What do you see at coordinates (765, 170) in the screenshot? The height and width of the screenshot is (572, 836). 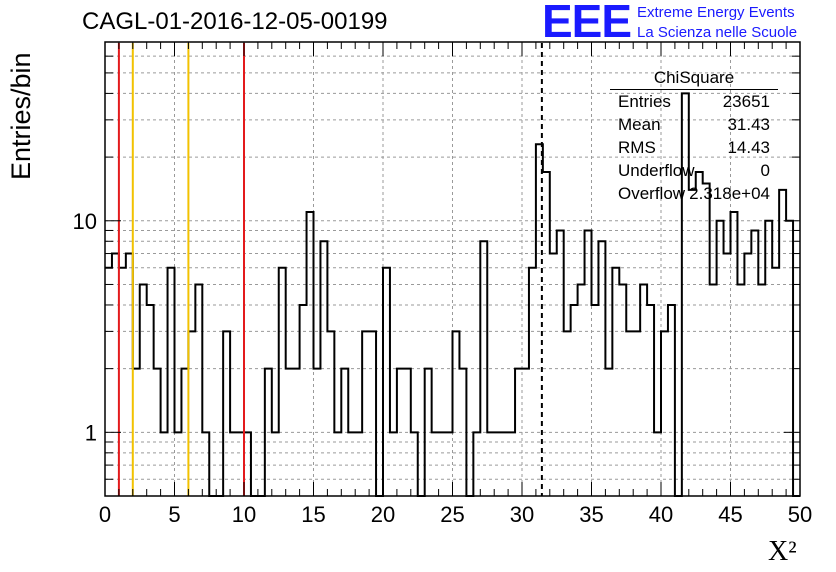 I see `stats-value: 0` at bounding box center [765, 170].